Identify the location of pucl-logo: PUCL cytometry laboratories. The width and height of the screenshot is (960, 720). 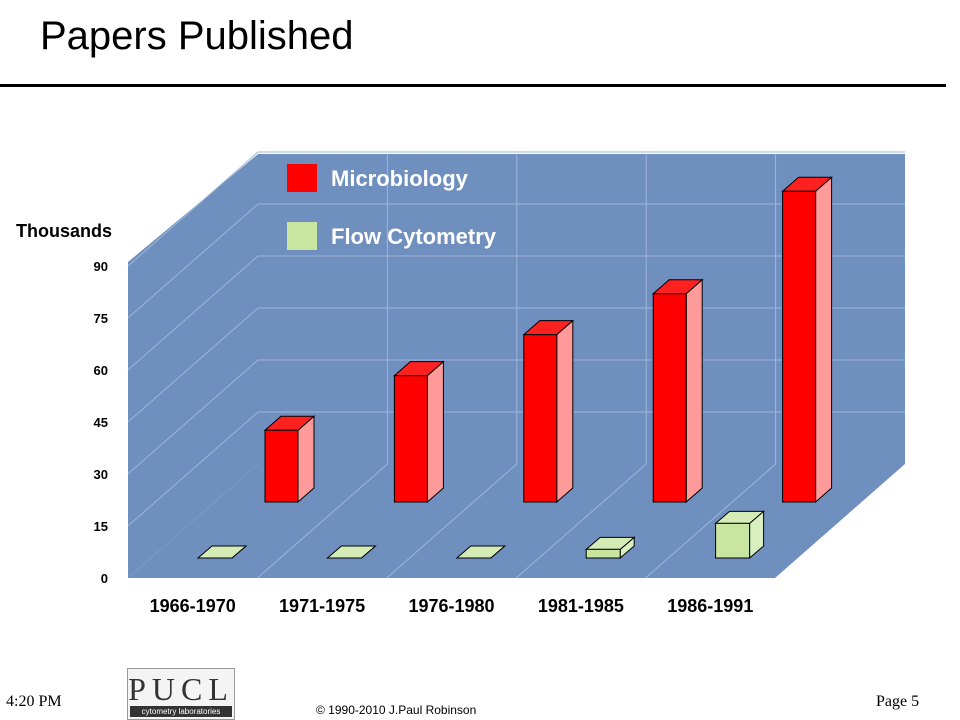
(181, 694).